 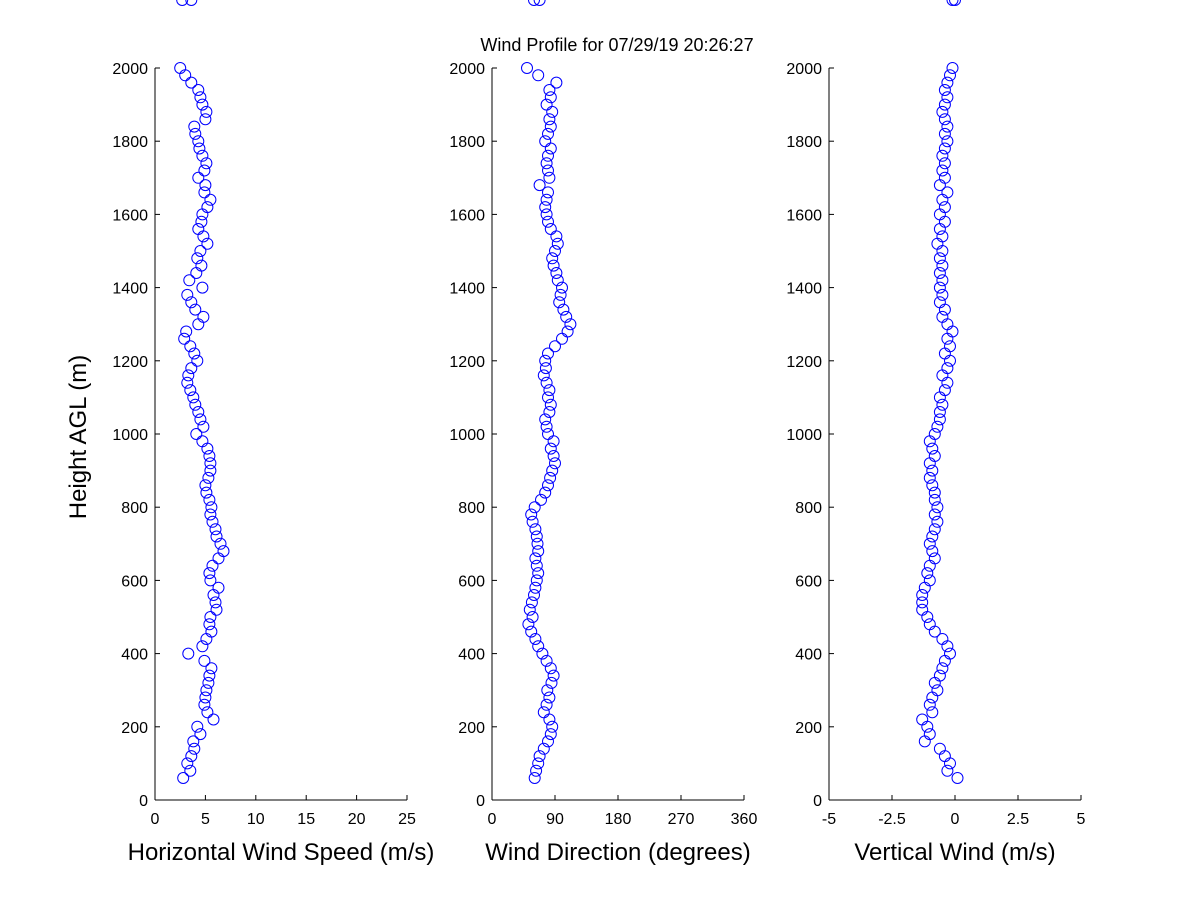 I want to click on y-tick-label: 1000, so click(x=130, y=435).